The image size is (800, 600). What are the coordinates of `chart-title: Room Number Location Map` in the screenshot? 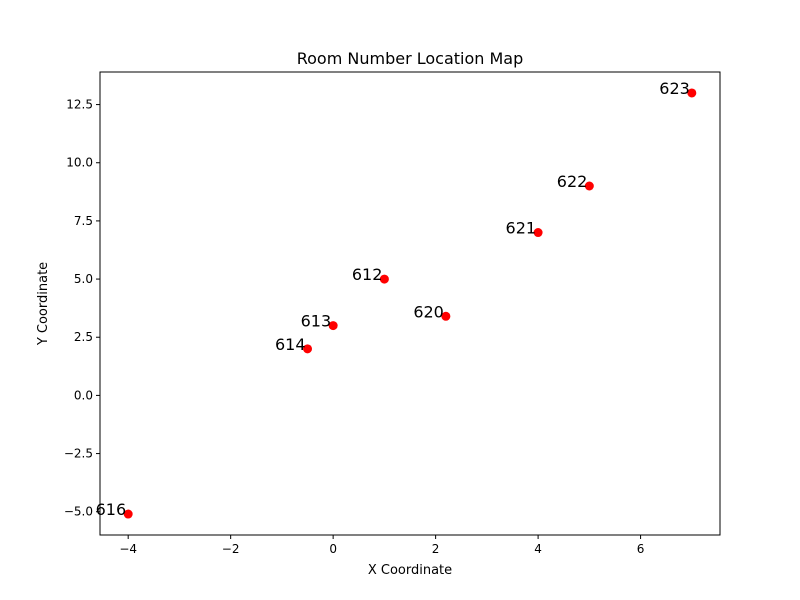 It's located at (410, 58).